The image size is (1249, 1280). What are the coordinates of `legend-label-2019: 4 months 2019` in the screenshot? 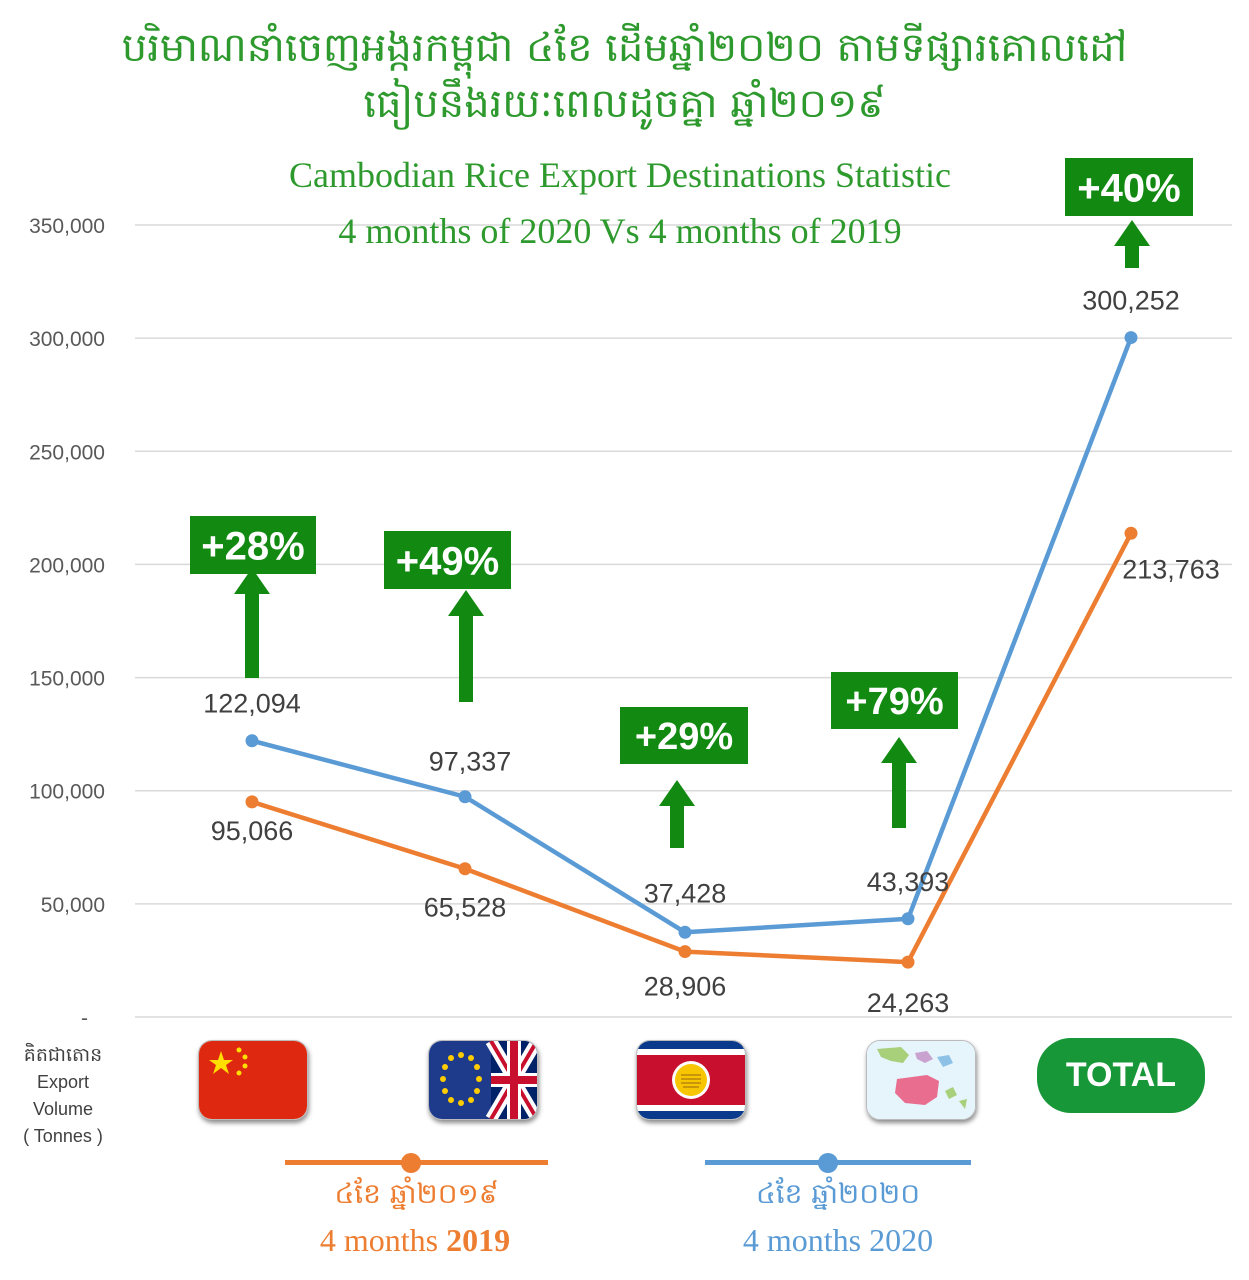 It's located at (415, 1240).